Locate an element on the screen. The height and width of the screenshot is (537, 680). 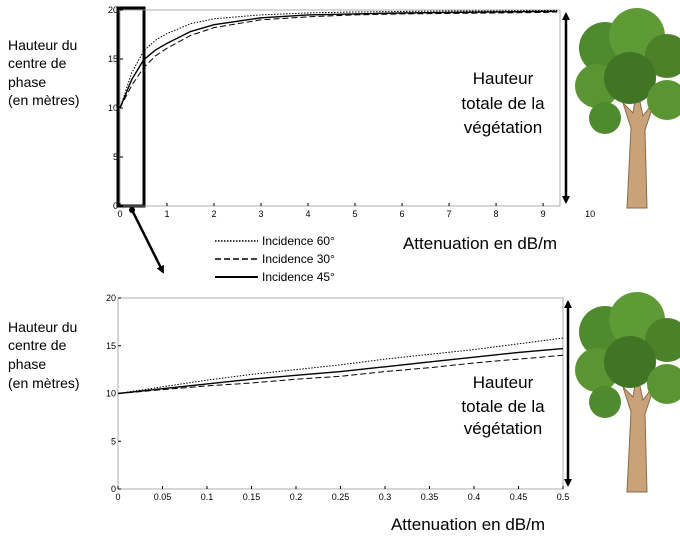
x-tick-label: 0.3 is located at coordinates (385, 497).